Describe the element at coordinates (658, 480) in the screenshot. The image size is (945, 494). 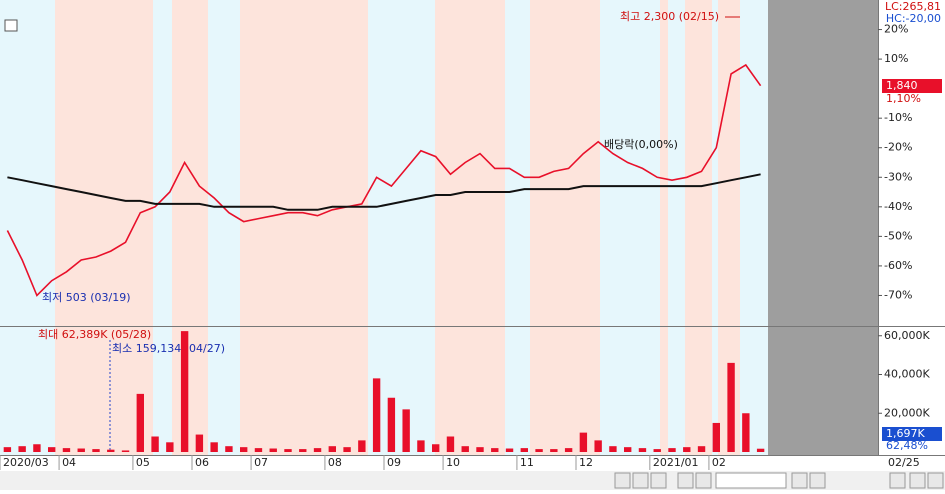
I see `back-button` at that location.